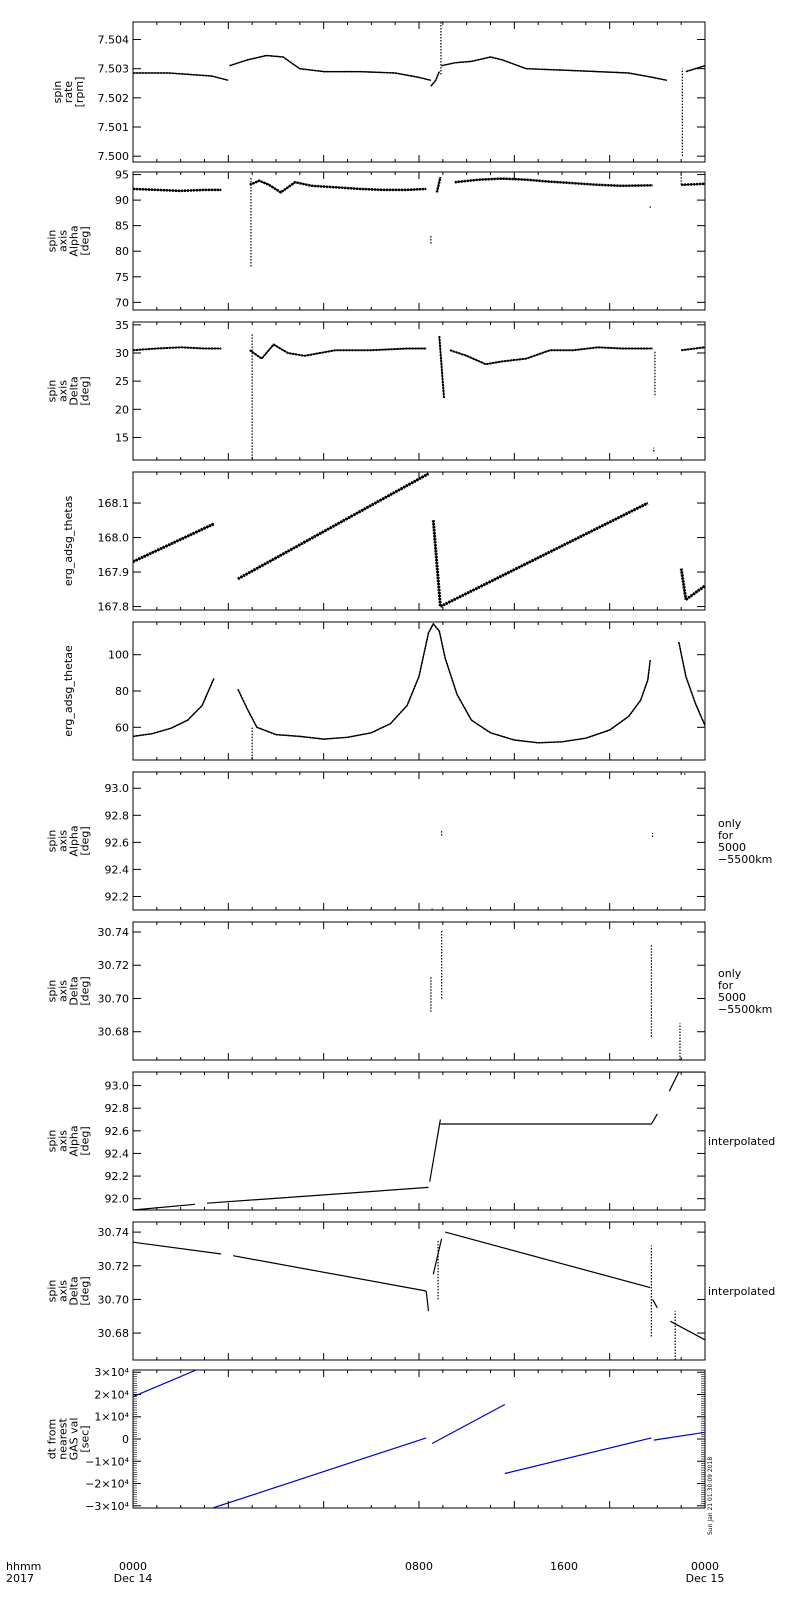 This screenshot has height=1600, width=800. Describe the element at coordinates (114, 69) in the screenshot. I see `y-tick-label: 7.503` at that location.